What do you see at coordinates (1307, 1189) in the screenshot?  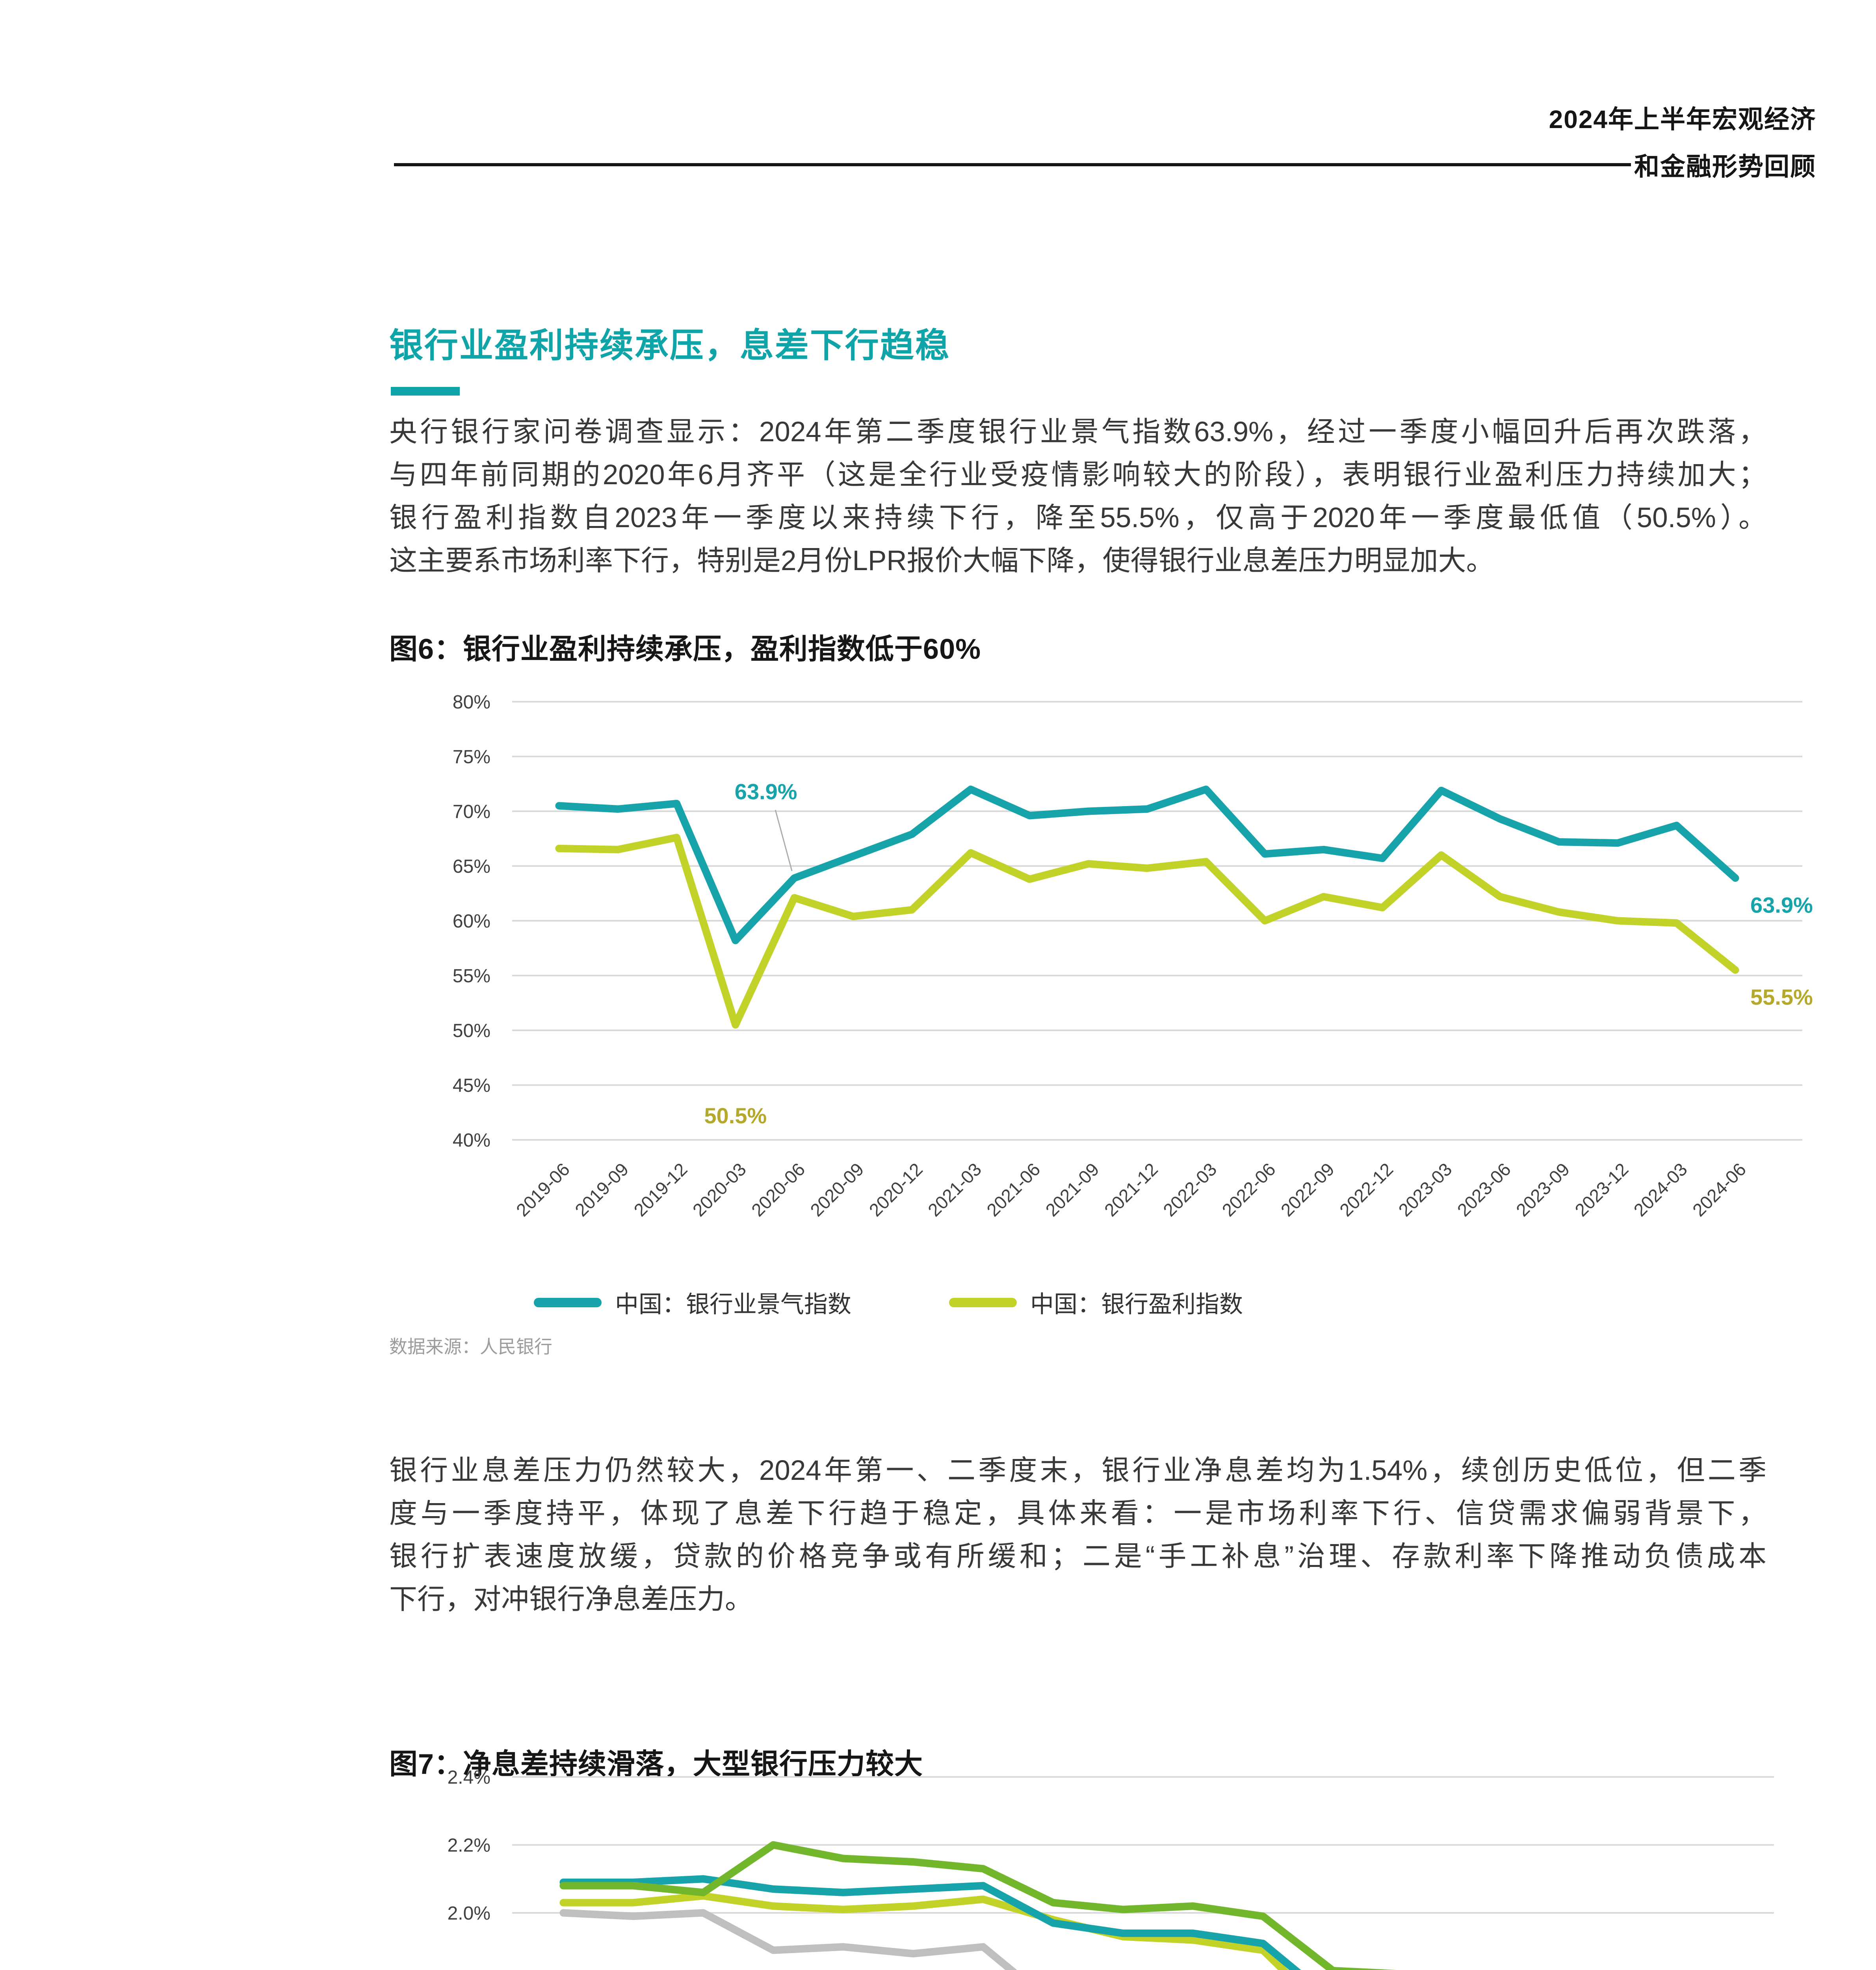 I see `x-axis-tick-label: 2022-09` at bounding box center [1307, 1189].